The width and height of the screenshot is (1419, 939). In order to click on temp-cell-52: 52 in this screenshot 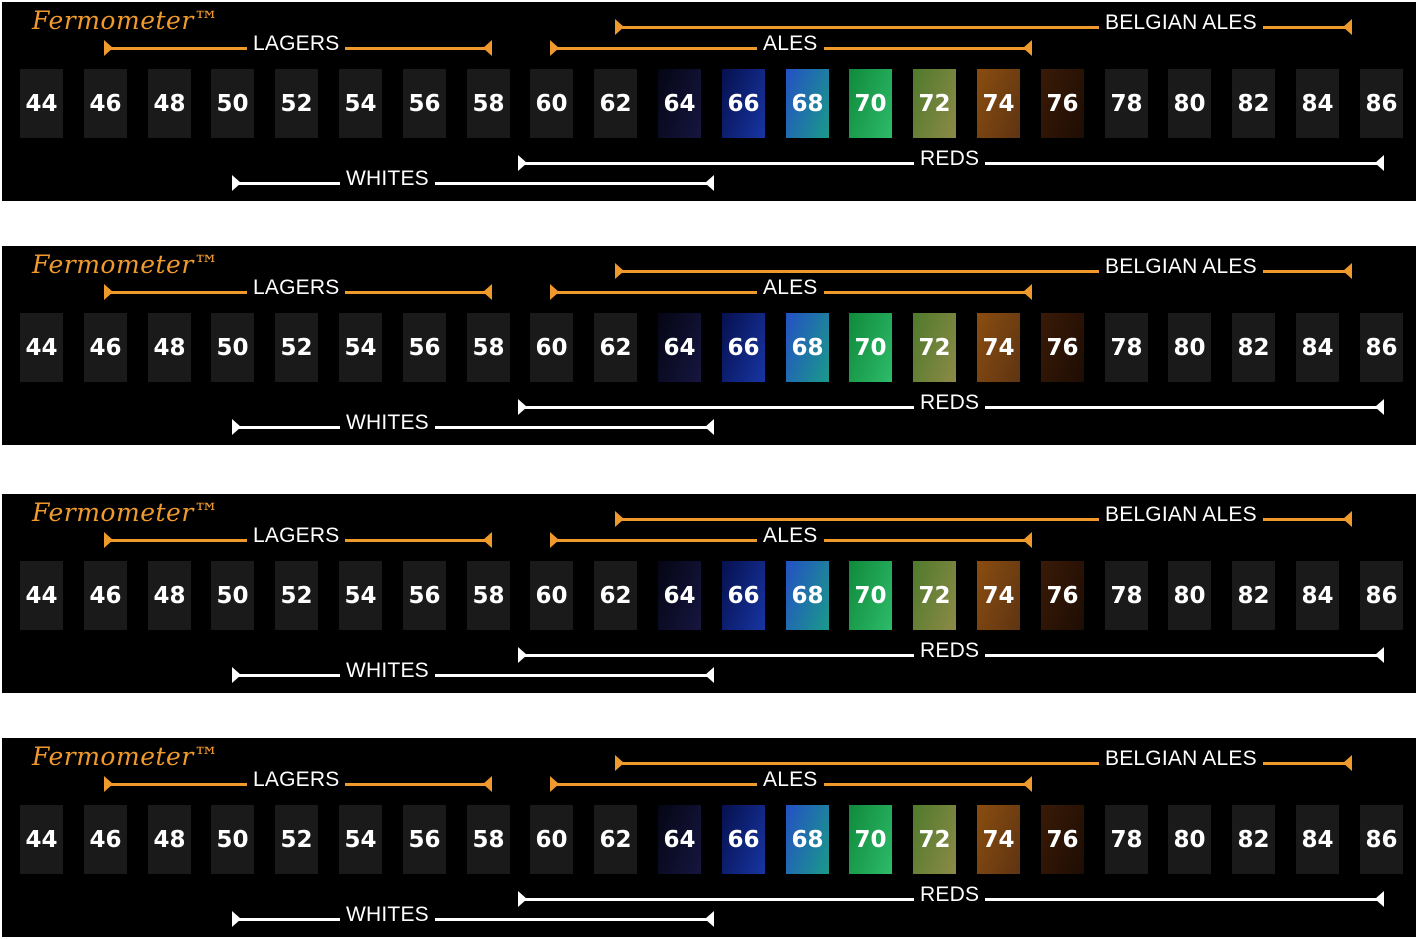, I will do `click(296, 839)`.